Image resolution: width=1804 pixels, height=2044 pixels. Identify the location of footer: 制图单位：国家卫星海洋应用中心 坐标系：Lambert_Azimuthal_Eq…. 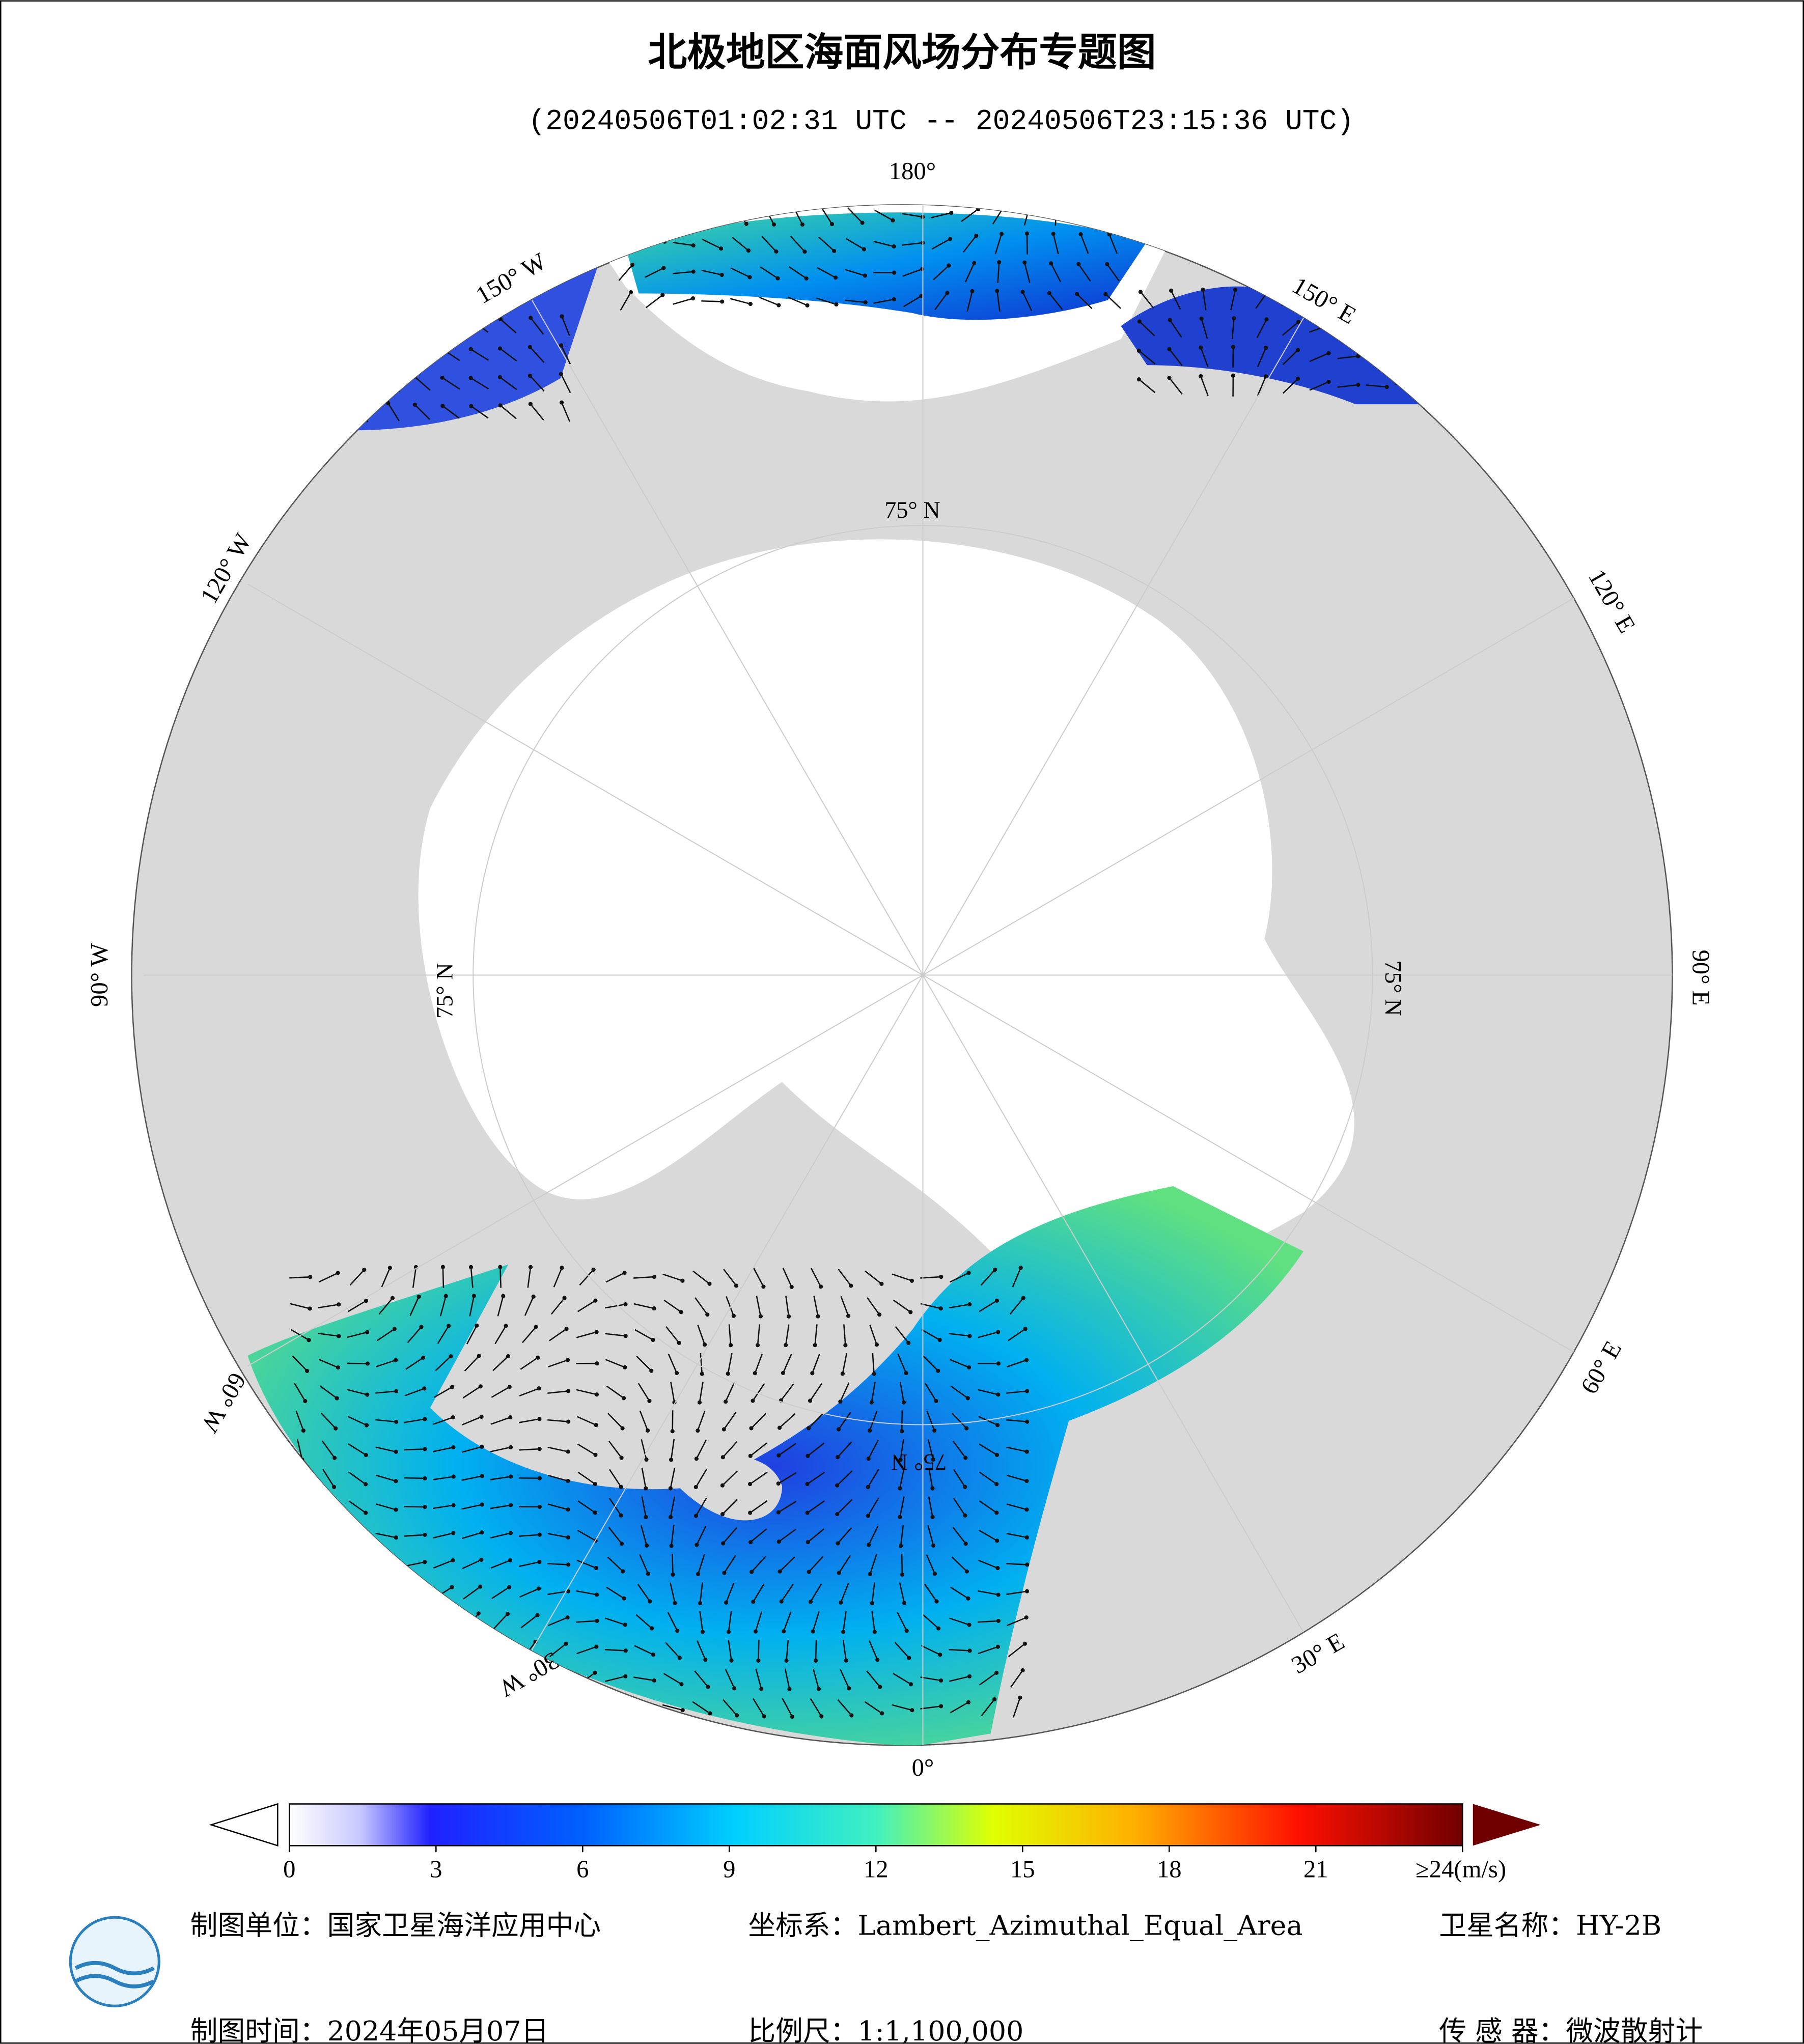
(886, 1977).